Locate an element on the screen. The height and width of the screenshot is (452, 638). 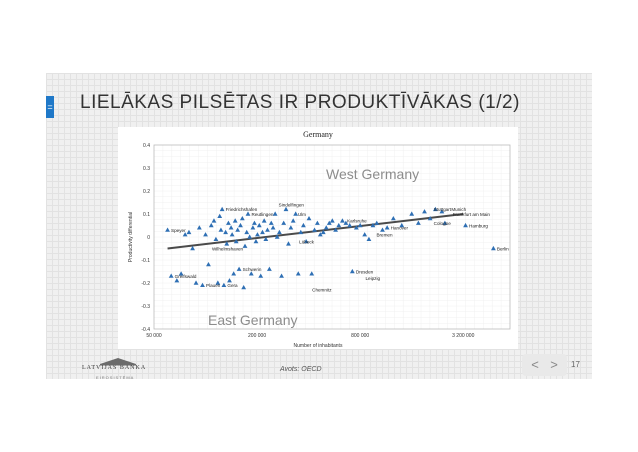
point-label: Friedrichshafen is located at coordinates (242, 209).